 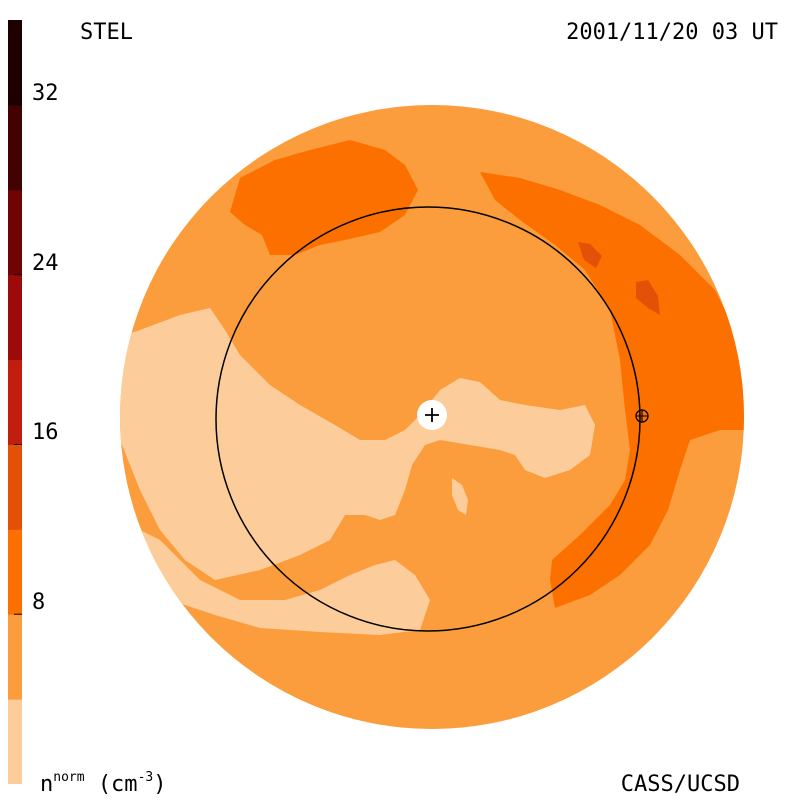 What do you see at coordinates (45, 433) in the screenshot?
I see `colorbar-tick-label: 16` at bounding box center [45, 433].